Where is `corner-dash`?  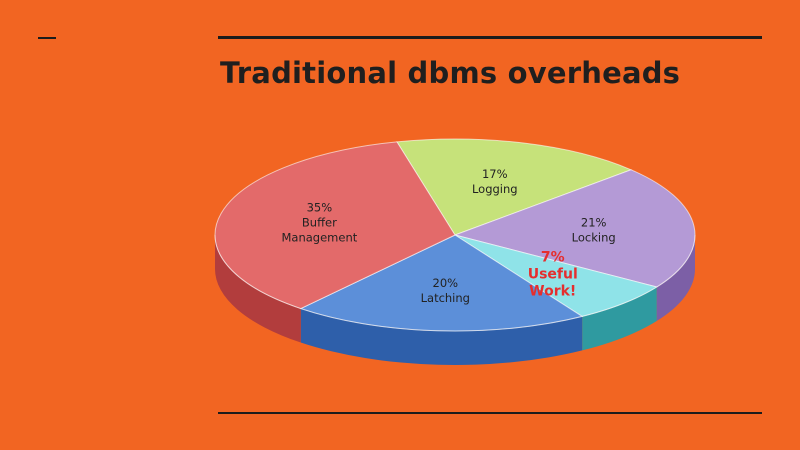
corner-dash is located at coordinates (47, 38).